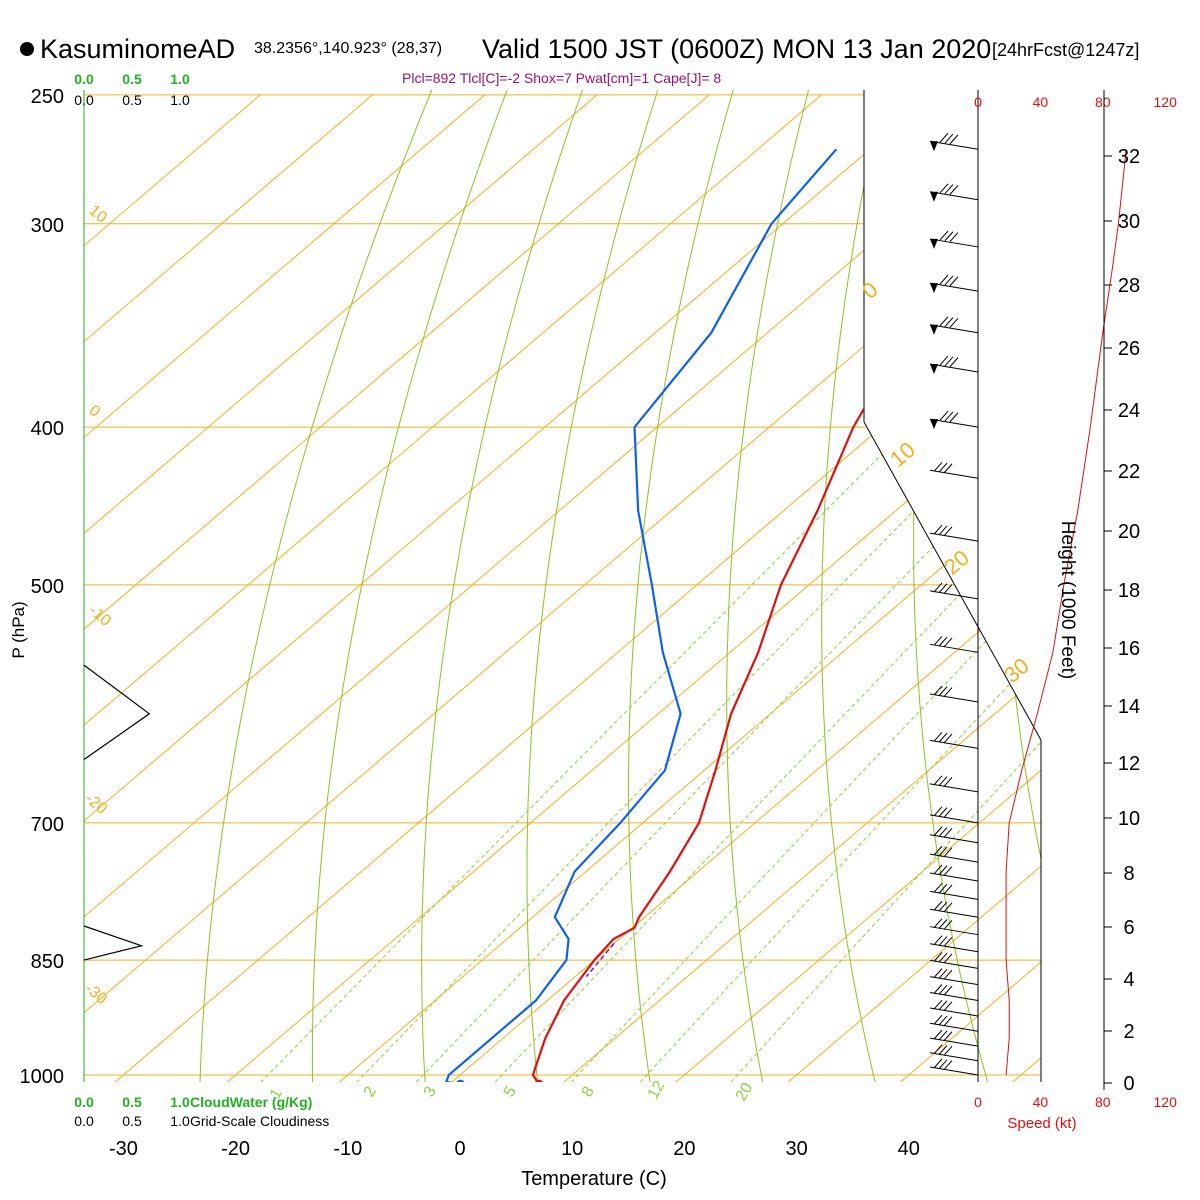  I want to click on speed-top-tick-label: 0, so click(978, 102).